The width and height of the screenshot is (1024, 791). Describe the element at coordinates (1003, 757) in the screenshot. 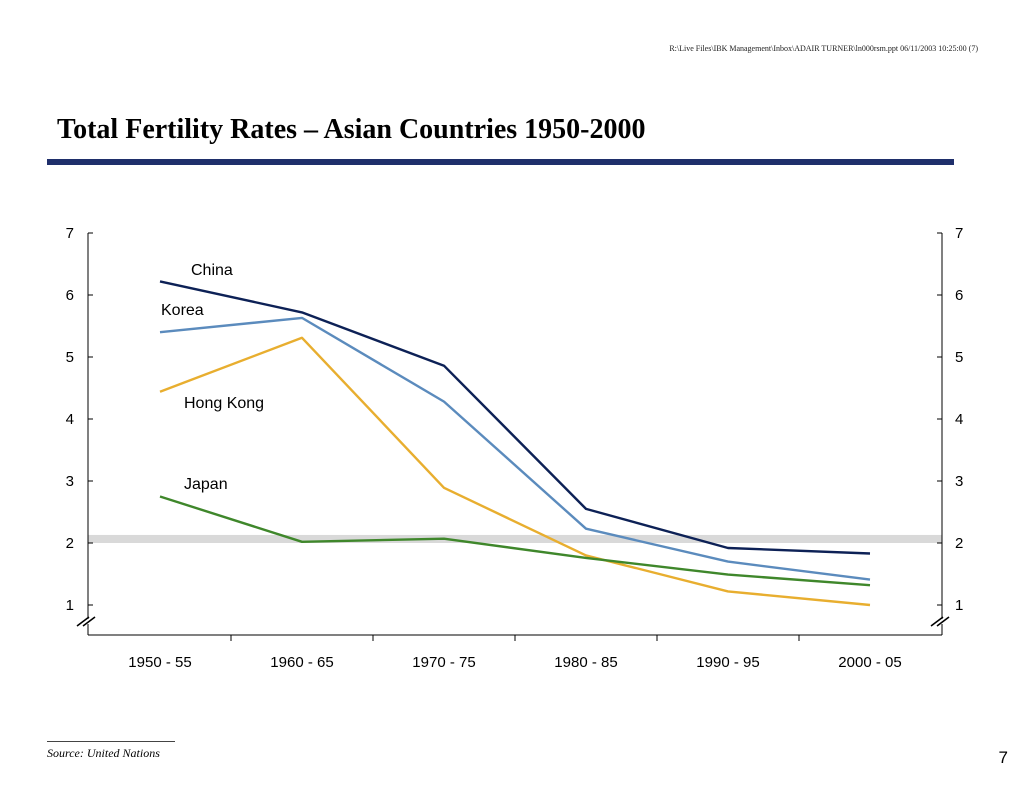

I see `page-number: 7` at that location.